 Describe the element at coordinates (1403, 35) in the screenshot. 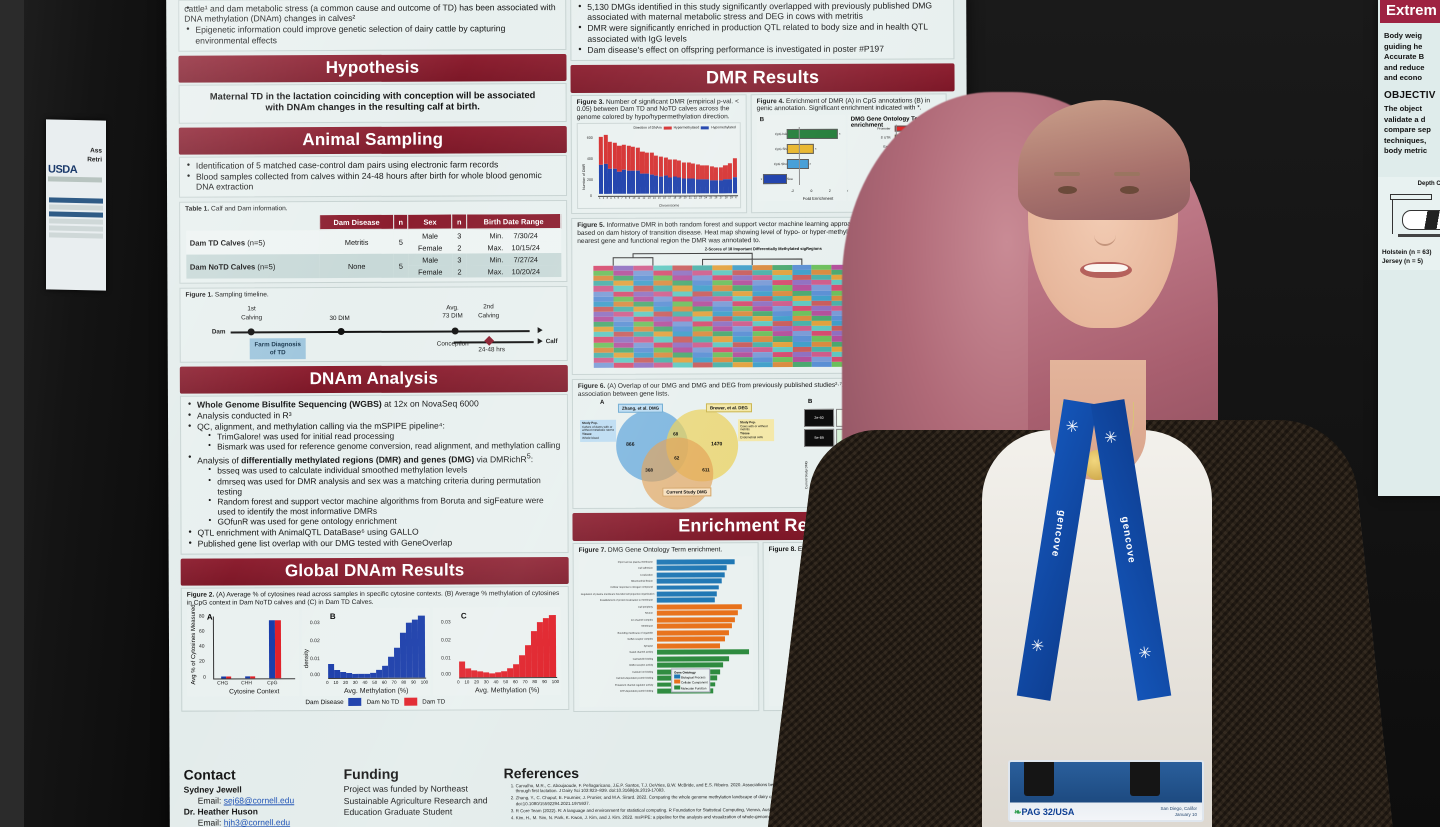

I see `right-poster-line-0: Body weig` at that location.